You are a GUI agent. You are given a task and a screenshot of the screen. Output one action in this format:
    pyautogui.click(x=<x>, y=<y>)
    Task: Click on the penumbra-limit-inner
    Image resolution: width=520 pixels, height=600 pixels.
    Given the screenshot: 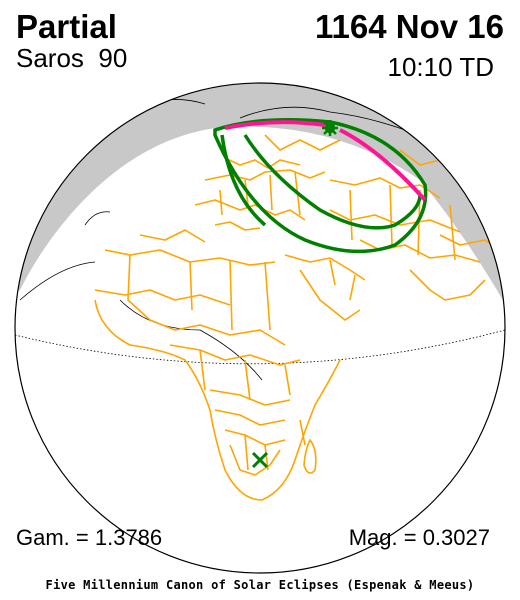 What is the action you would take?
    pyautogui.click(x=332, y=182)
    